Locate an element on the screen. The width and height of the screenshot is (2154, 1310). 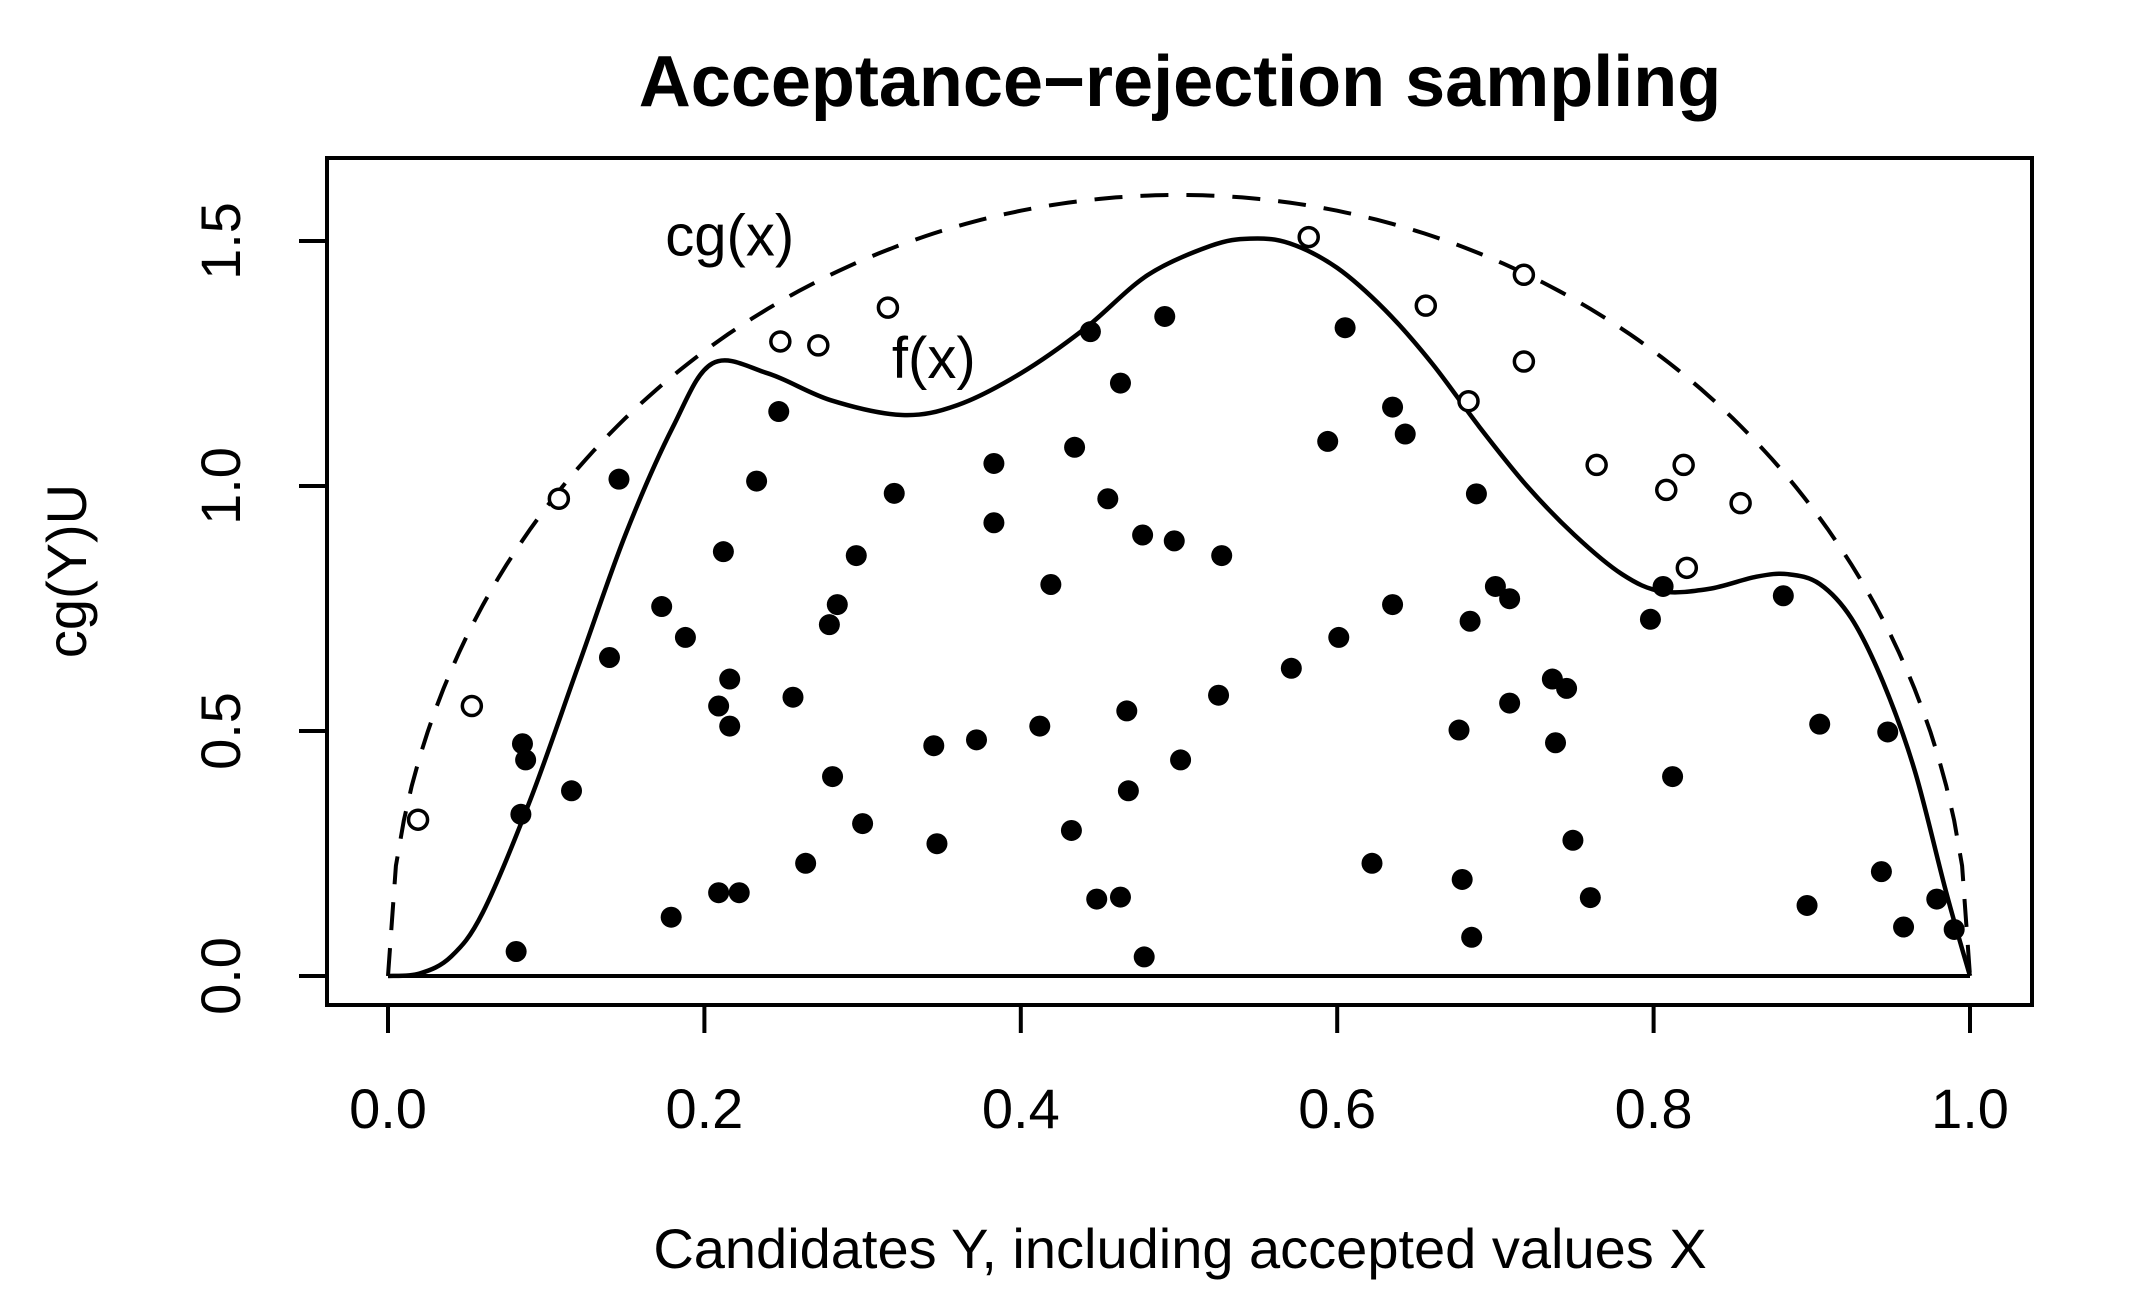
f-curve-label: f(x) is located at coordinates (934, 358).